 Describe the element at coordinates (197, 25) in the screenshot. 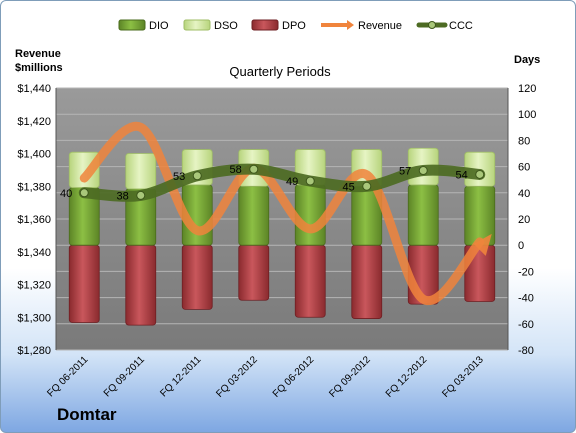

I see `legend-dso-swatch` at that location.